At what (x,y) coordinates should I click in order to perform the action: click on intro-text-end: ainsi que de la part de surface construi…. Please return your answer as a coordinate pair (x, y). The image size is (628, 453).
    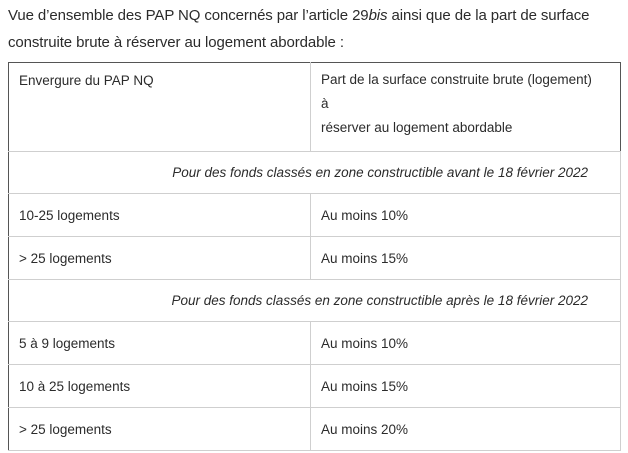
    Looking at the image, I should click on (299, 29).